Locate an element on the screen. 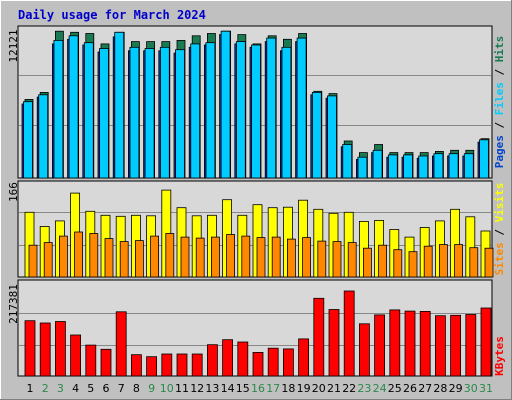  x-label-day-9: 9 is located at coordinates (151, 388).